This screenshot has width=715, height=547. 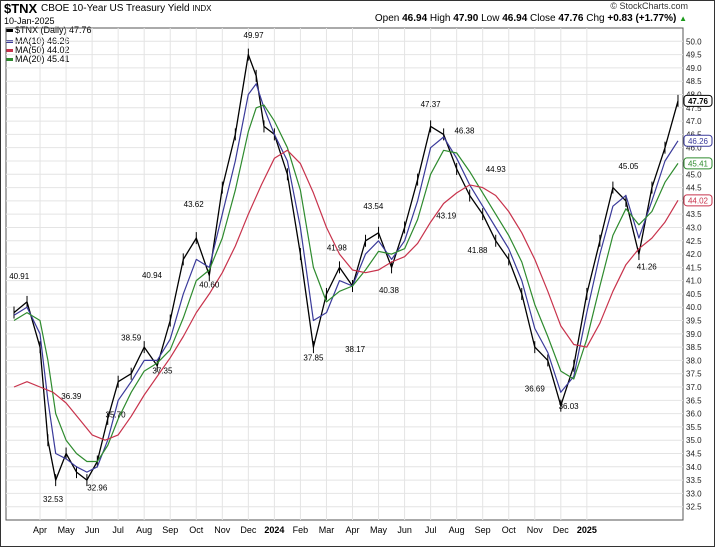 What do you see at coordinates (642, 18) in the screenshot?
I see `change-value: +0.83 (+1.77%)` at bounding box center [642, 18].